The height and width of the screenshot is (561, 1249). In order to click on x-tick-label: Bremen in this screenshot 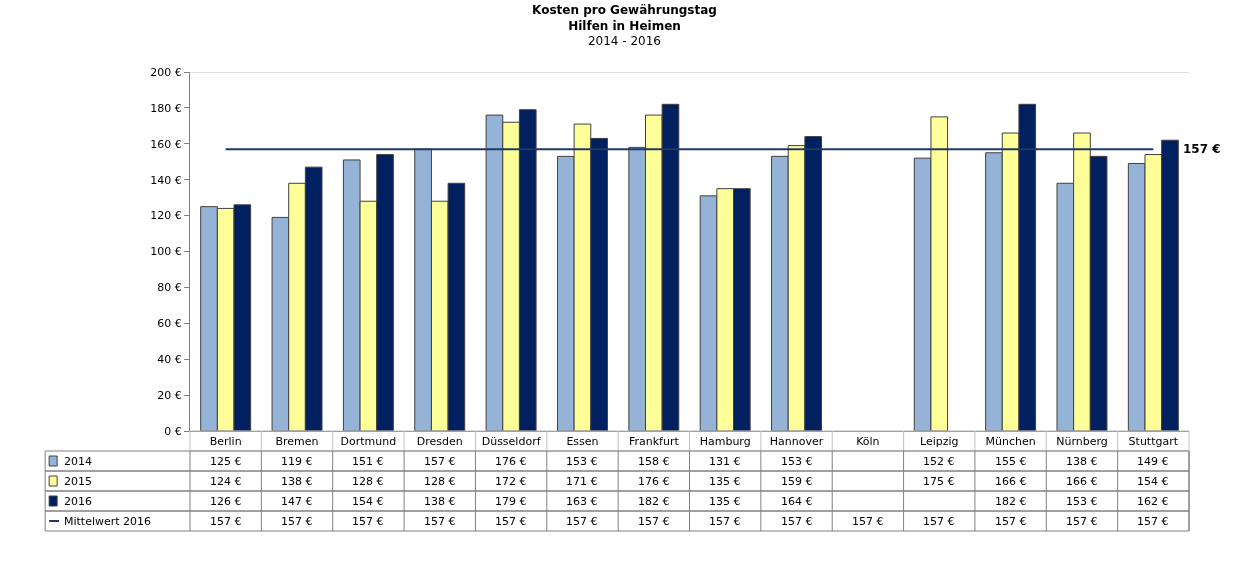, I will do `click(297, 442)`.